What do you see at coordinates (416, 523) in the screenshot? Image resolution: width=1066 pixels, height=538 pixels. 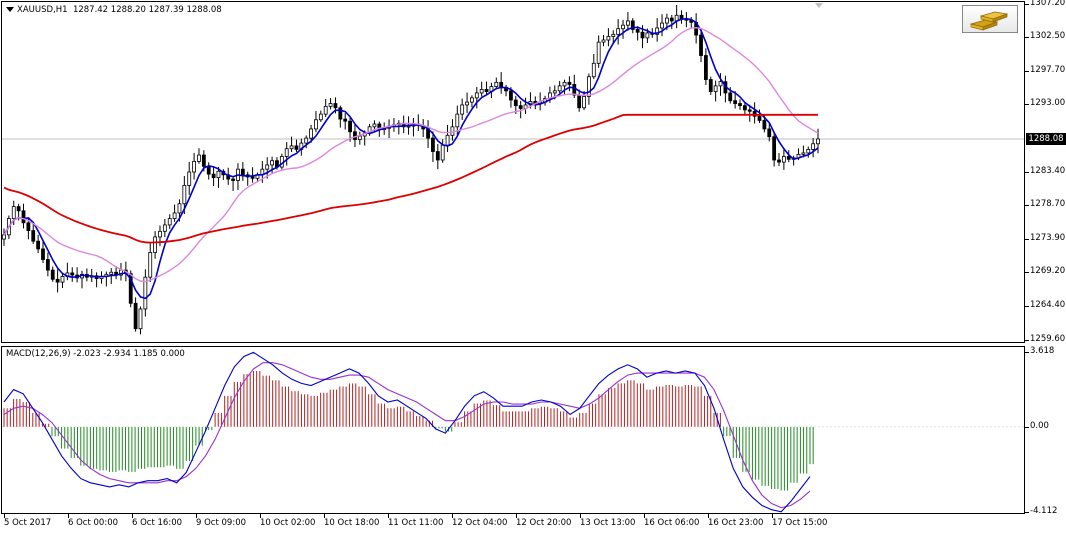 I see `time-tick-label: 11 Oct 11:00` at bounding box center [416, 523].